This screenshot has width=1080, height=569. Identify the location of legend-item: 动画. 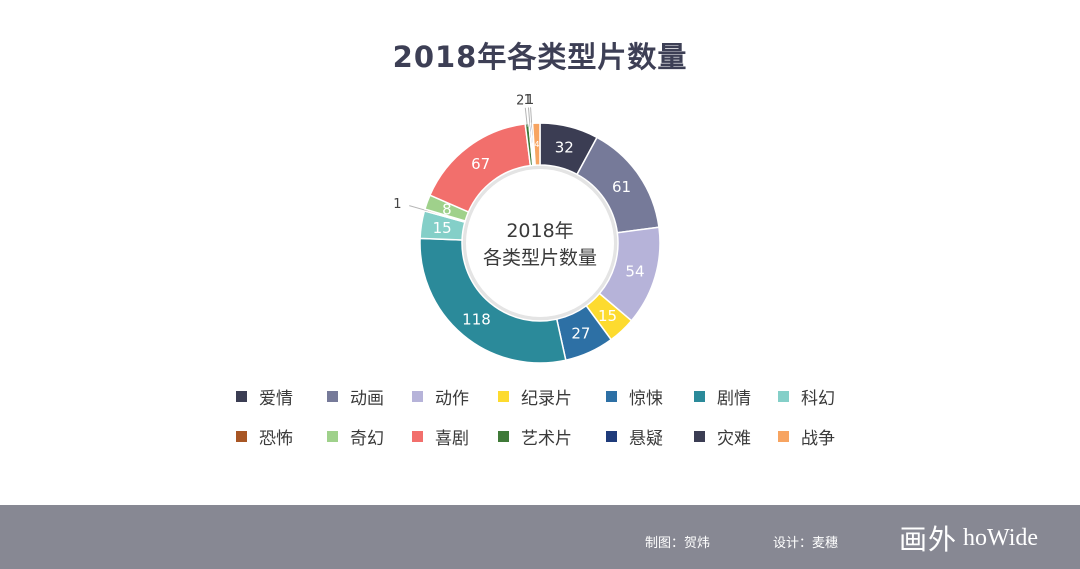
(355, 396).